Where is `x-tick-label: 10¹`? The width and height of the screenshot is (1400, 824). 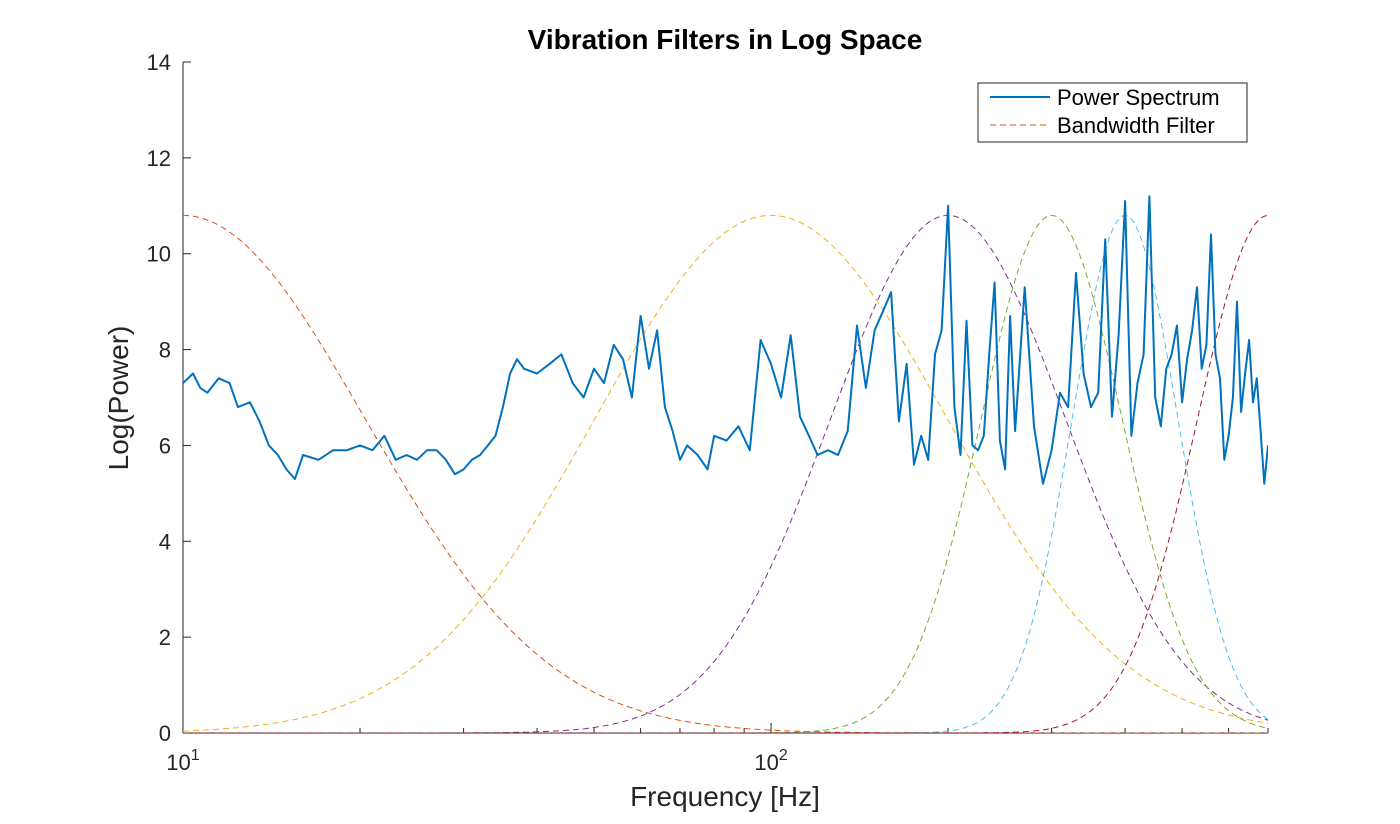 x-tick-label: 10¹ is located at coordinates (182, 761).